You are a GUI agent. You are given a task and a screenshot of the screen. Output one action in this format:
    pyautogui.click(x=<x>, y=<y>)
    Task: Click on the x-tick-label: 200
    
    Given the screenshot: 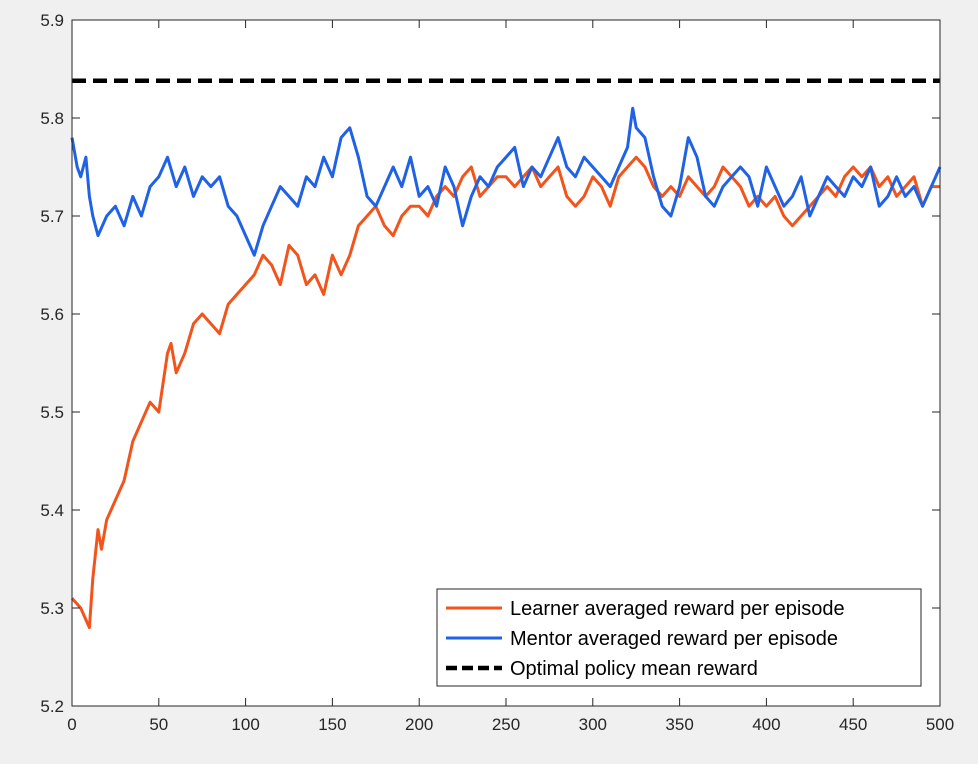 What is the action you would take?
    pyautogui.click(x=419, y=724)
    